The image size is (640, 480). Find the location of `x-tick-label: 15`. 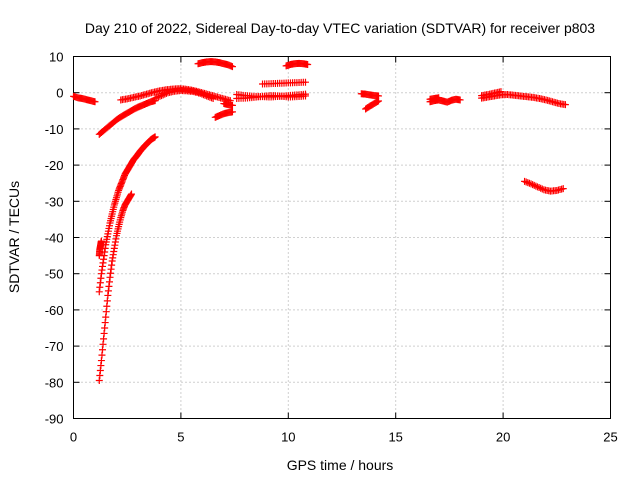

x-tick-label: 15 is located at coordinates (395, 437).